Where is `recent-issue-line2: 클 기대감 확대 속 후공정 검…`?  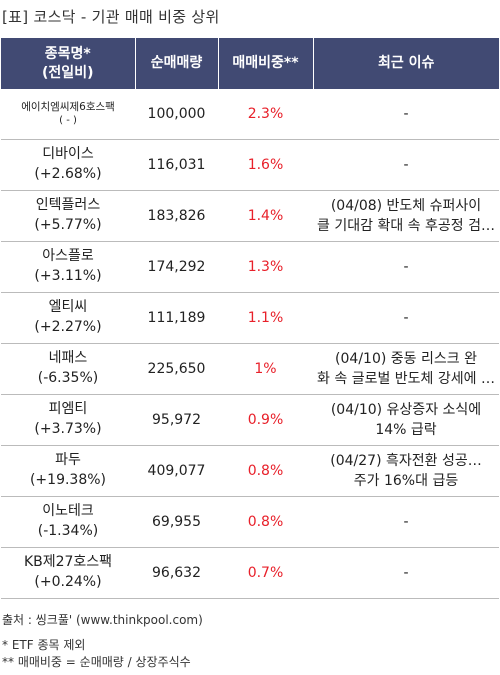
recent-issue-line2: 클 기대감 확대 속 후공정 검… is located at coordinates (406, 226).